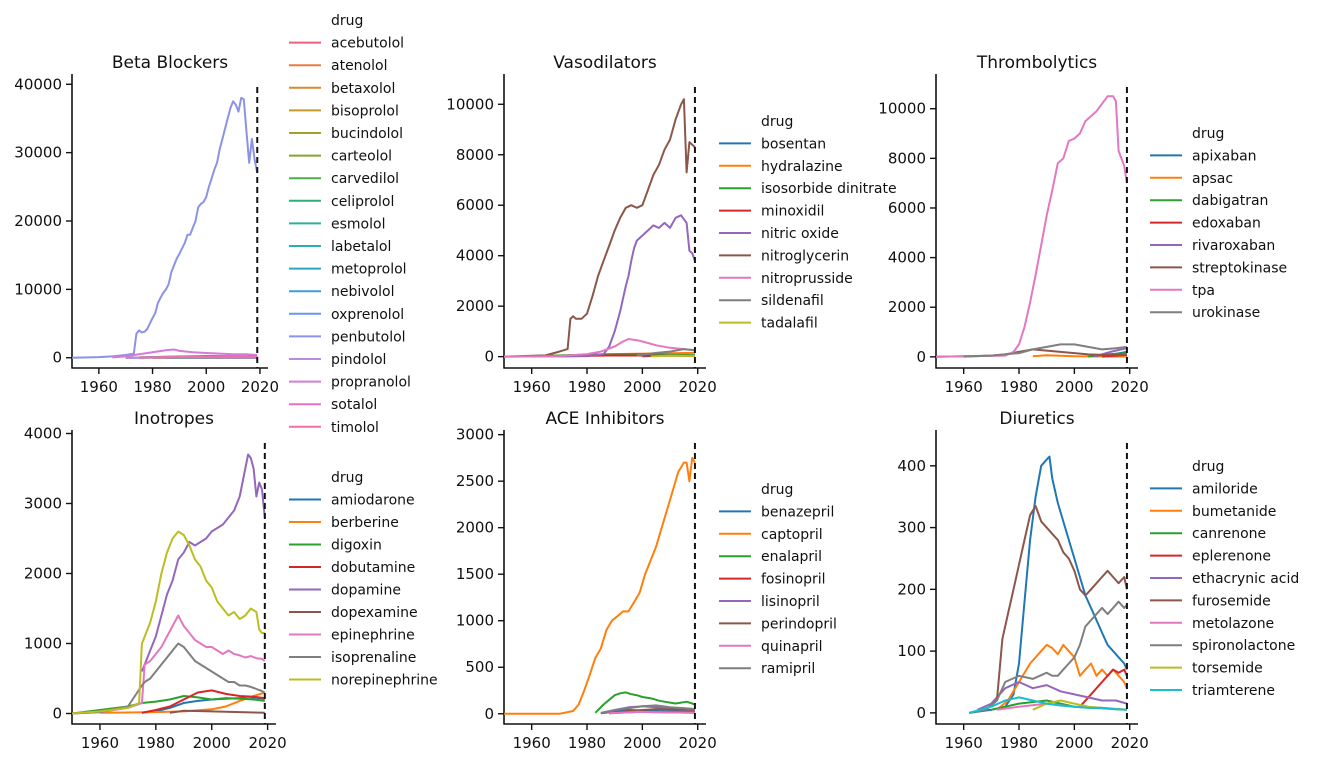  I want to click on legend-entry: celiprolol, so click(362, 202).